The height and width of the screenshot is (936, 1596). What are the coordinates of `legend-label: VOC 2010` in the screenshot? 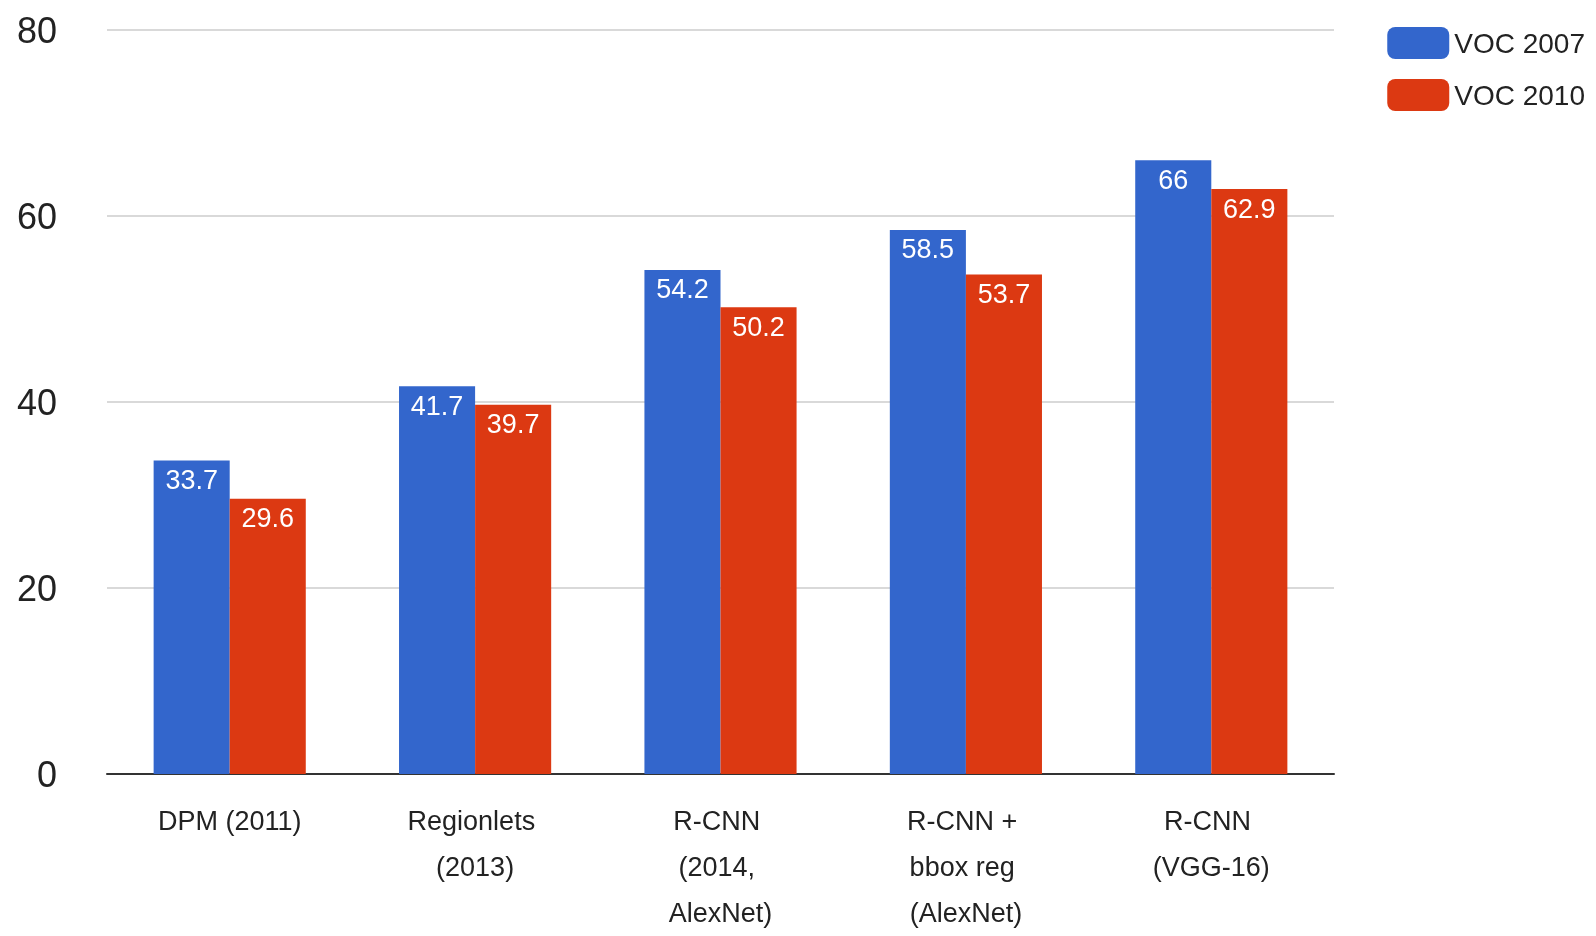 It's located at (1520, 95).